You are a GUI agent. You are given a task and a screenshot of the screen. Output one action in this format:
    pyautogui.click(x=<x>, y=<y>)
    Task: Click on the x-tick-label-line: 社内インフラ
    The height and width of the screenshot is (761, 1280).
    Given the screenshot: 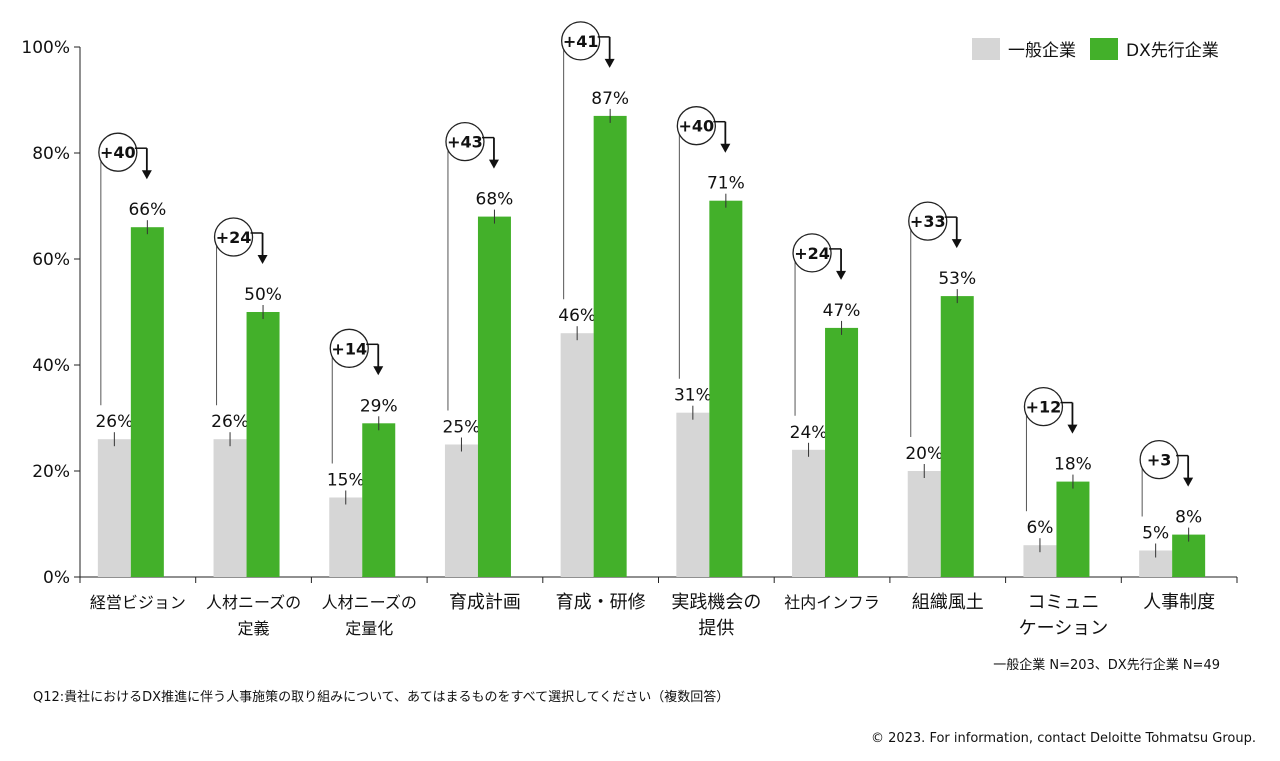 What is the action you would take?
    pyautogui.click(x=832, y=602)
    